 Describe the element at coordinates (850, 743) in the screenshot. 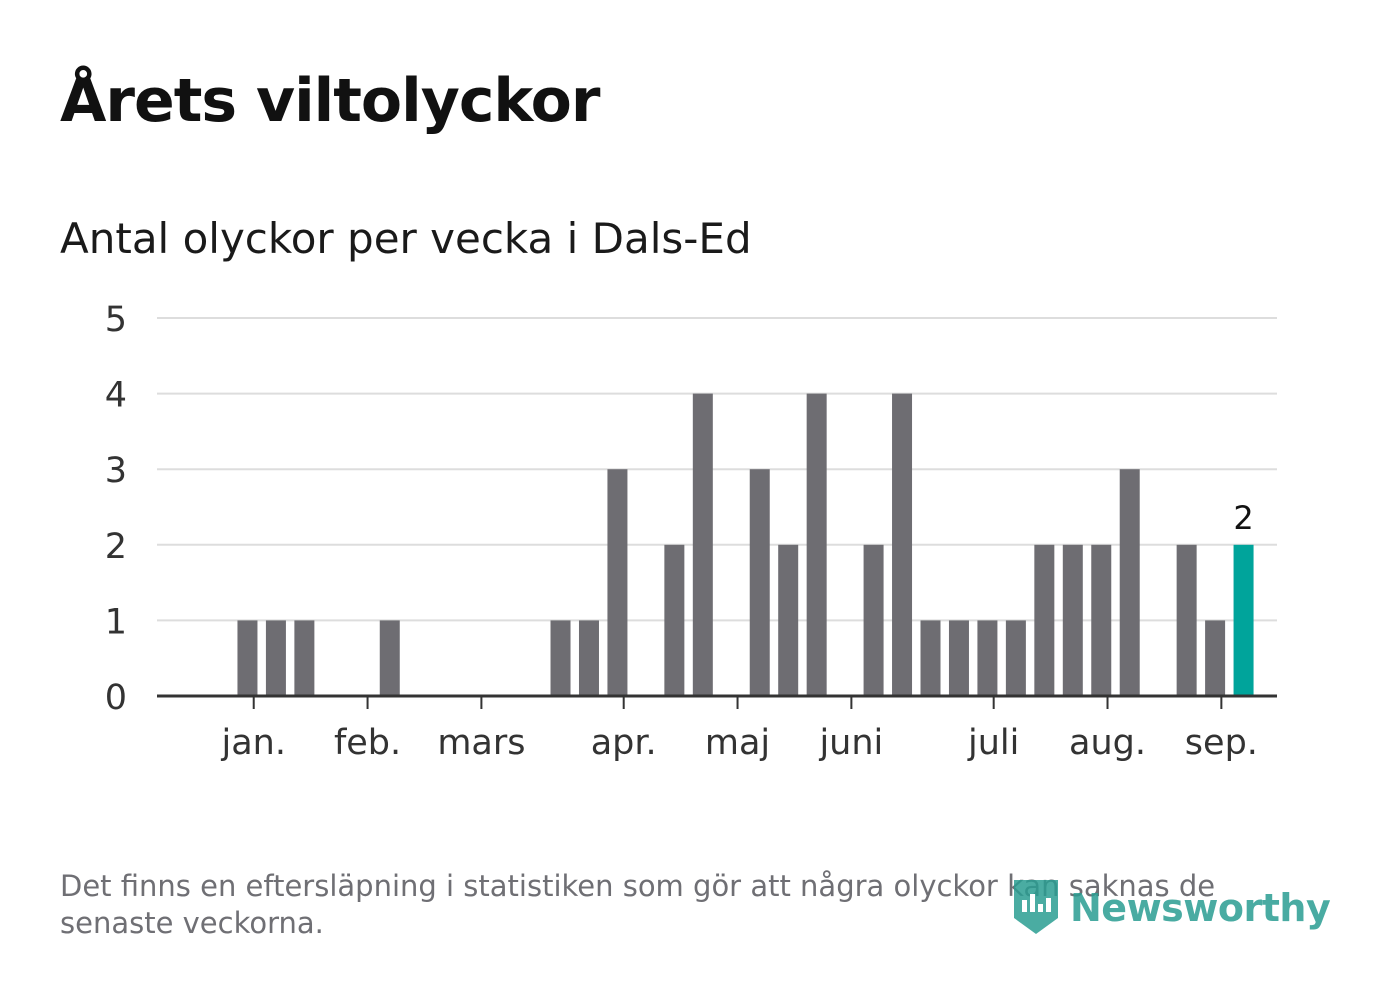

I see `x-tick-label: juni` at that location.